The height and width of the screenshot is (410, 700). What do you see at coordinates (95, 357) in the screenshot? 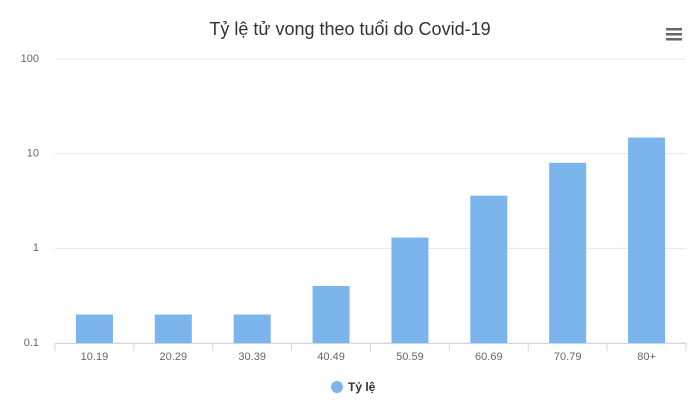
I see `x-tick-label: 10.19` at bounding box center [95, 357].